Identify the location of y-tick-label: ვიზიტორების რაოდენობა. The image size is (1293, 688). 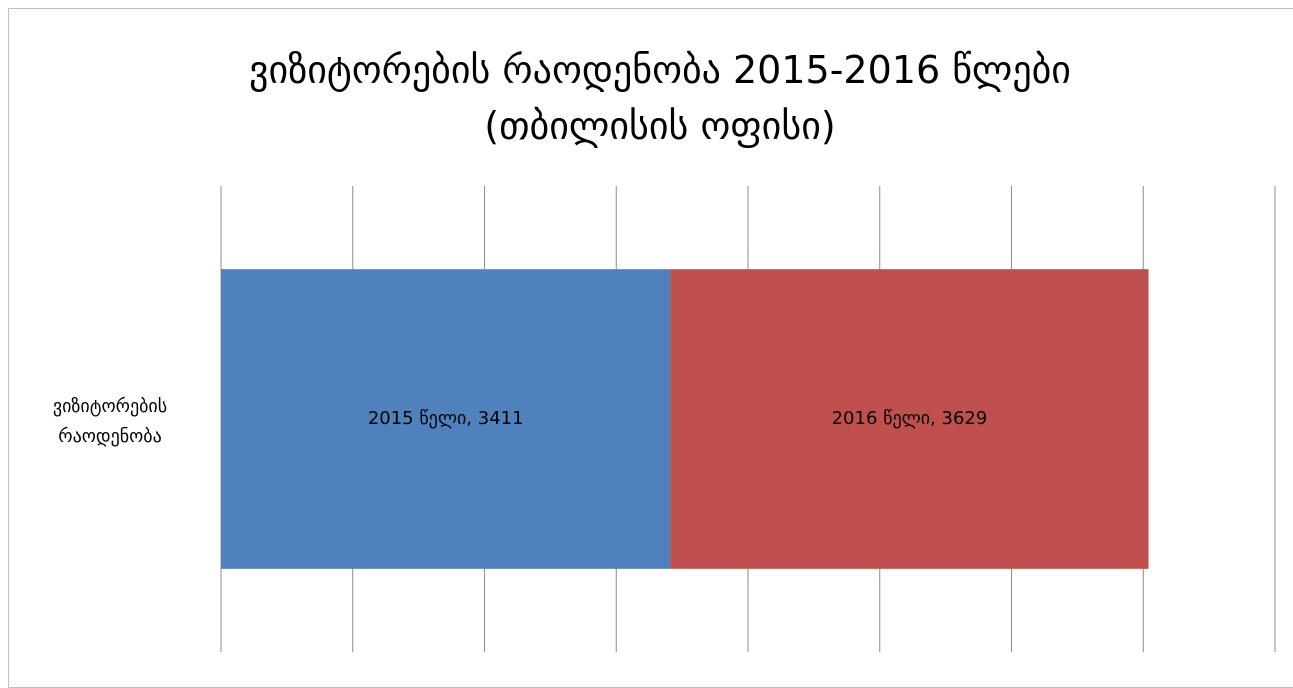
(110, 421).